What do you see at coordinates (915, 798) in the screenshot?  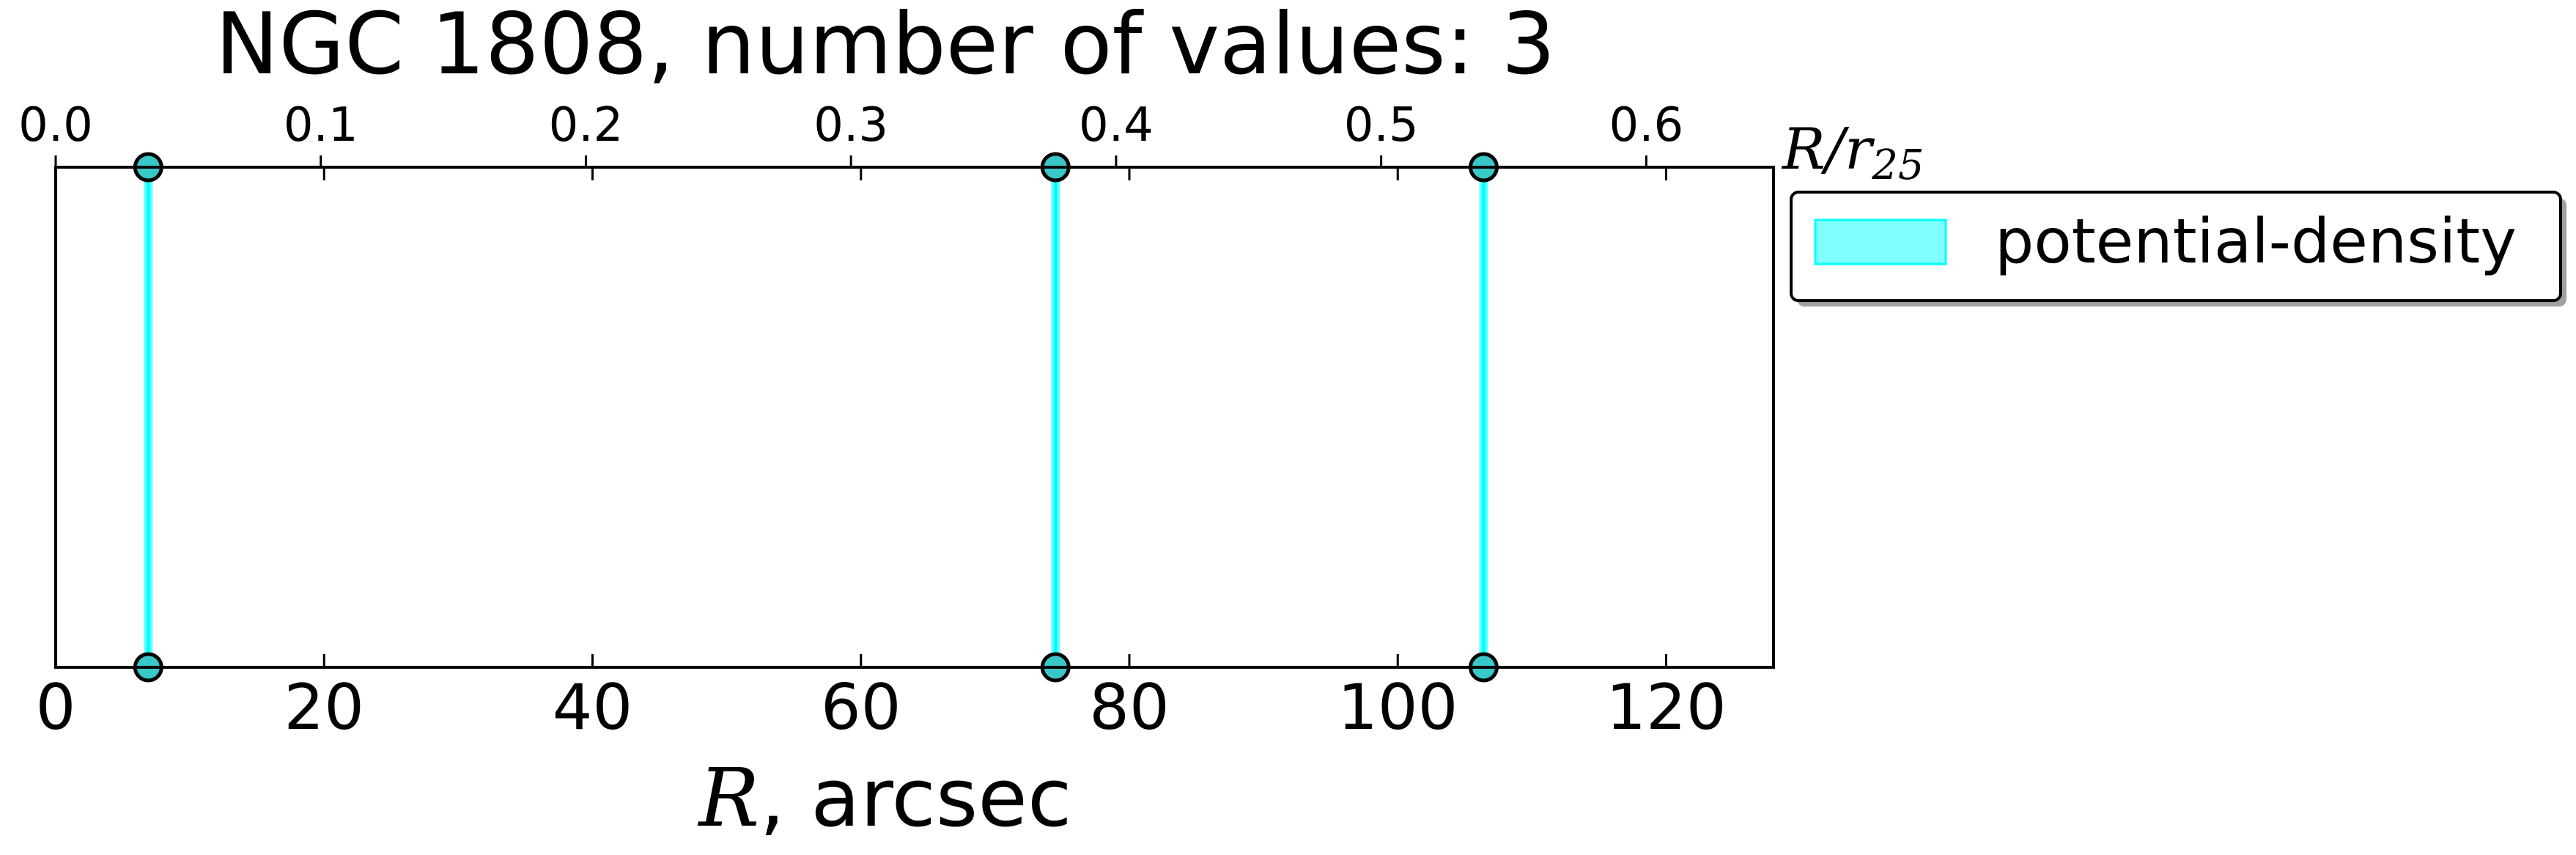 I see `x-axis-label-text: , arcsec` at bounding box center [915, 798].